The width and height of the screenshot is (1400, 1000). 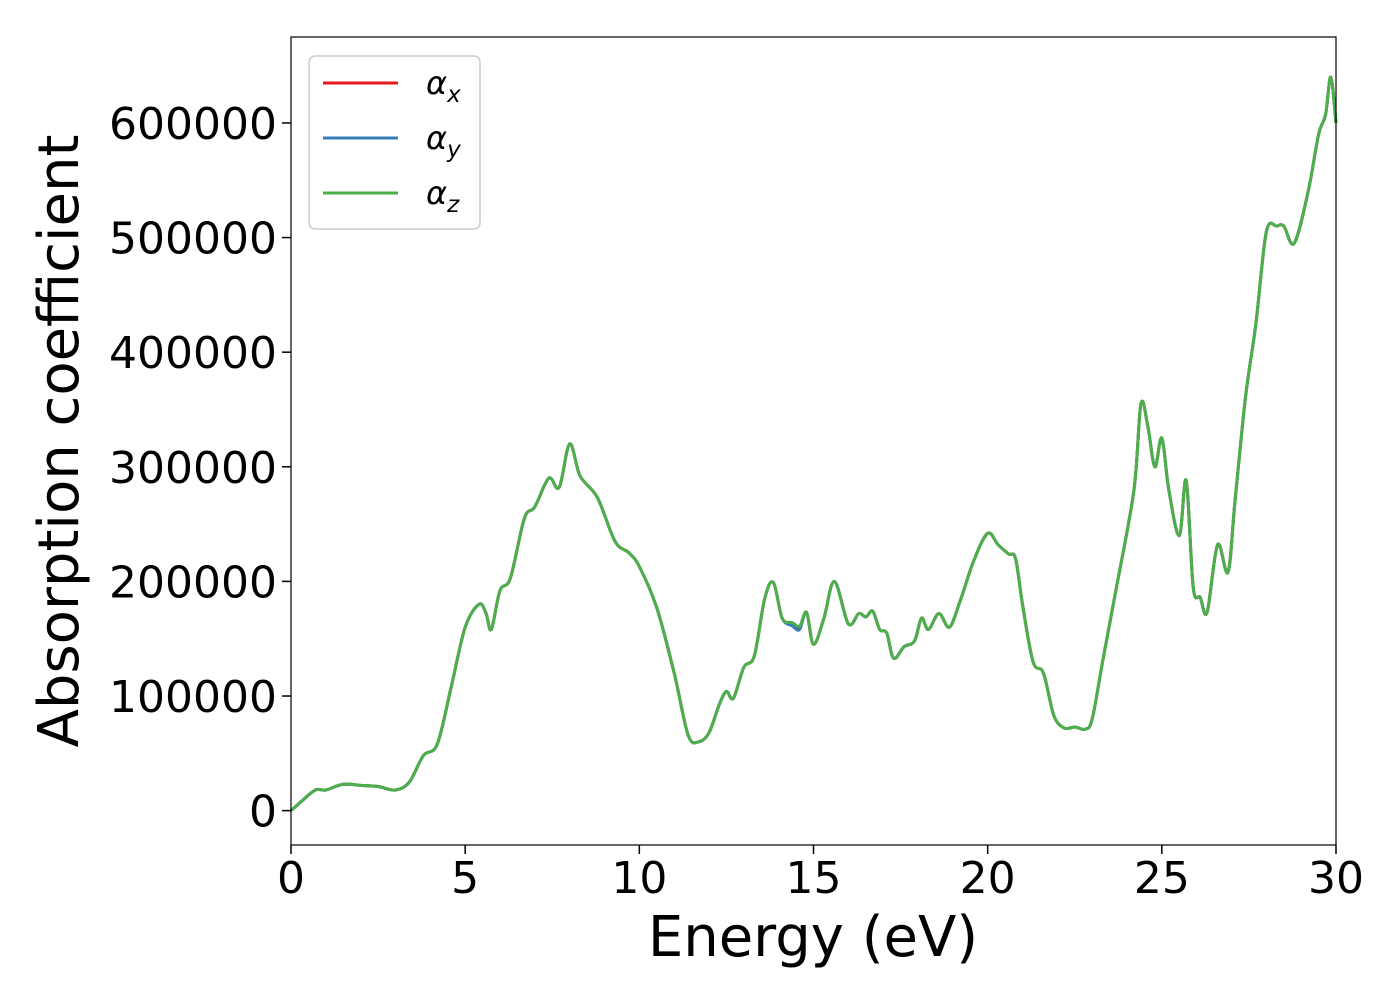 I want to click on y-tick-label: 400000, so click(x=193, y=353).